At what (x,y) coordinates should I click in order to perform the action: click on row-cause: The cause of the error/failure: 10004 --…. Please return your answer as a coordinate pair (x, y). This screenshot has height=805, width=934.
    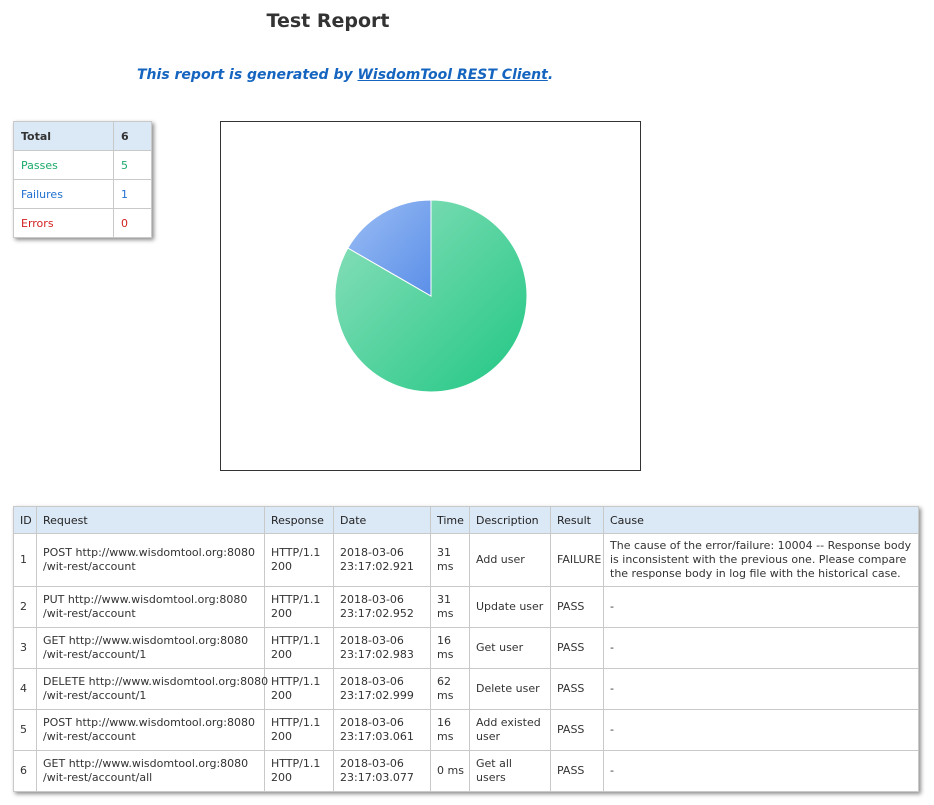
    Looking at the image, I should click on (761, 560).